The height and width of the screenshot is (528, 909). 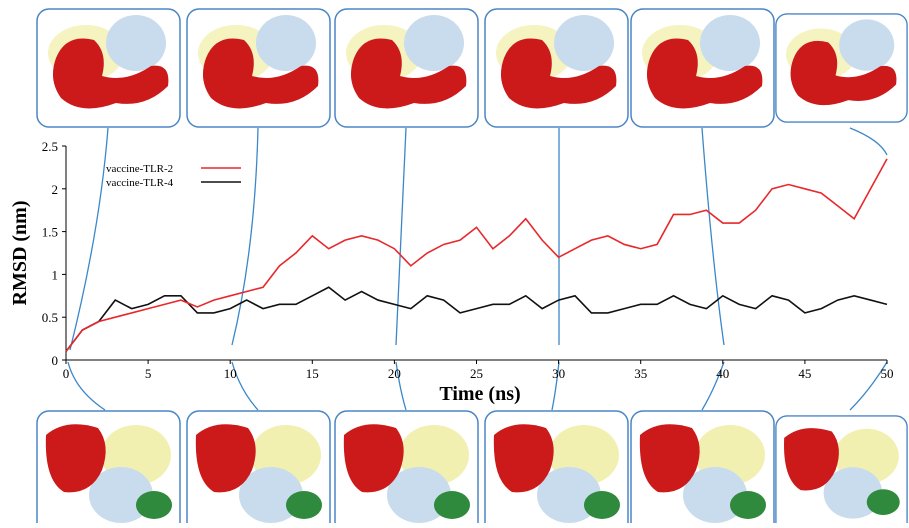 What do you see at coordinates (55, 360) in the screenshot?
I see `y-tick-label: 0` at bounding box center [55, 360].